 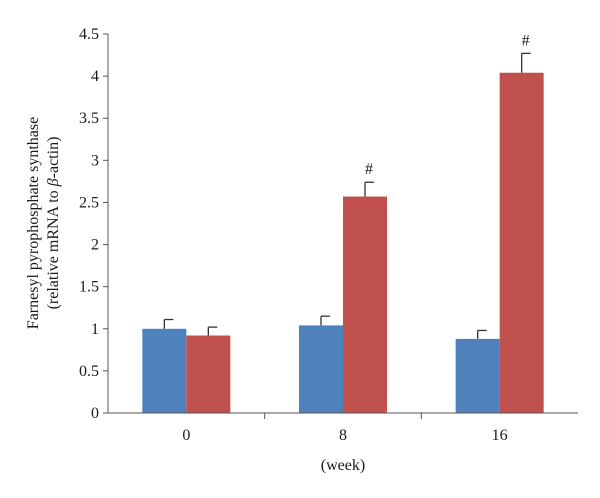 What do you see at coordinates (95, 329) in the screenshot?
I see `y-tick-label: 1` at bounding box center [95, 329].